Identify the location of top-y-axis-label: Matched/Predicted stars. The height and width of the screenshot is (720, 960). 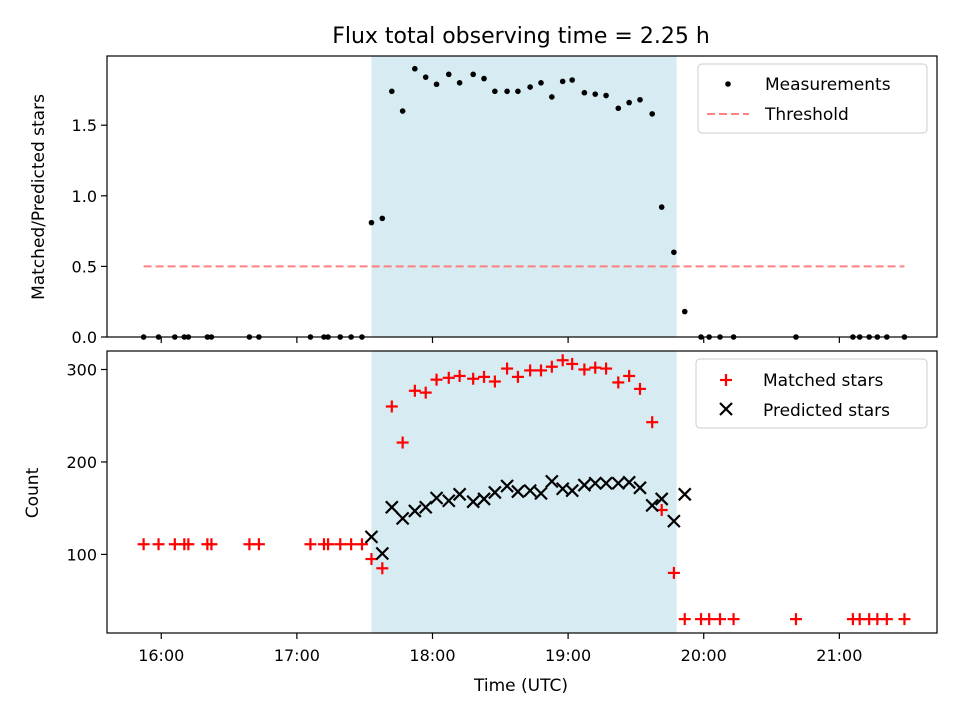
(39, 197).